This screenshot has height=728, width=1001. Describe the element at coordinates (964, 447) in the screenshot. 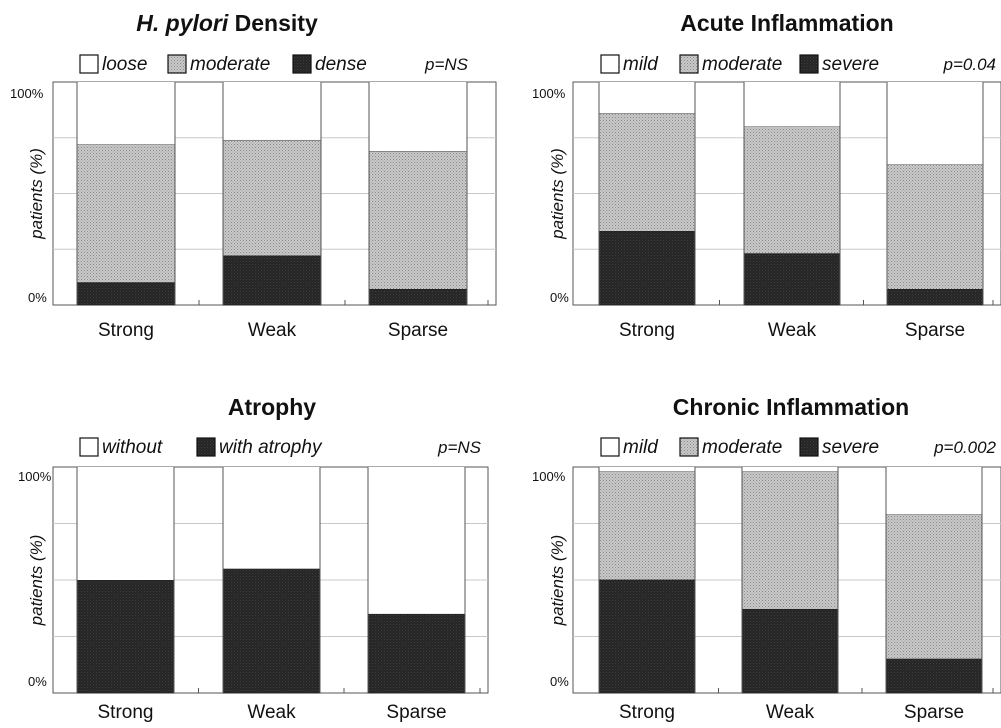

I see `p-value: p=0.002` at that location.